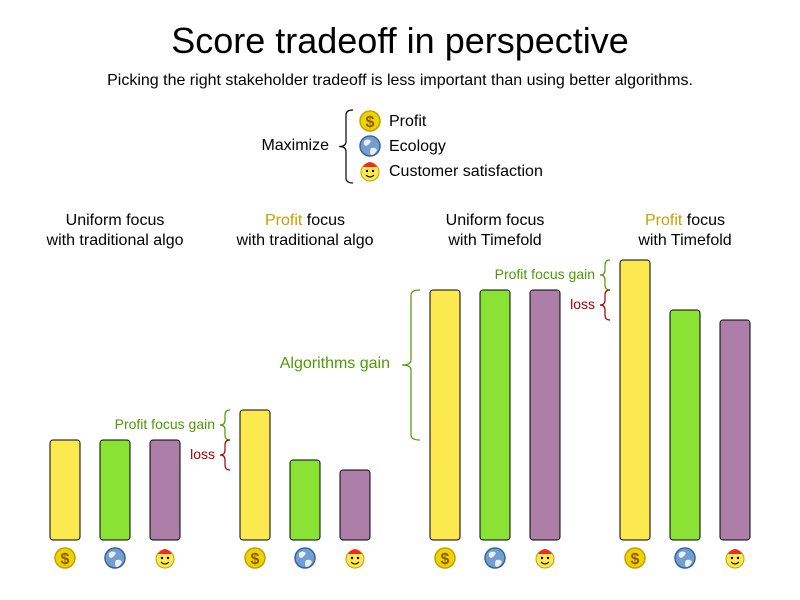 This screenshot has width=800, height=600. I want to click on loss-label-1: loss, so click(202, 454).